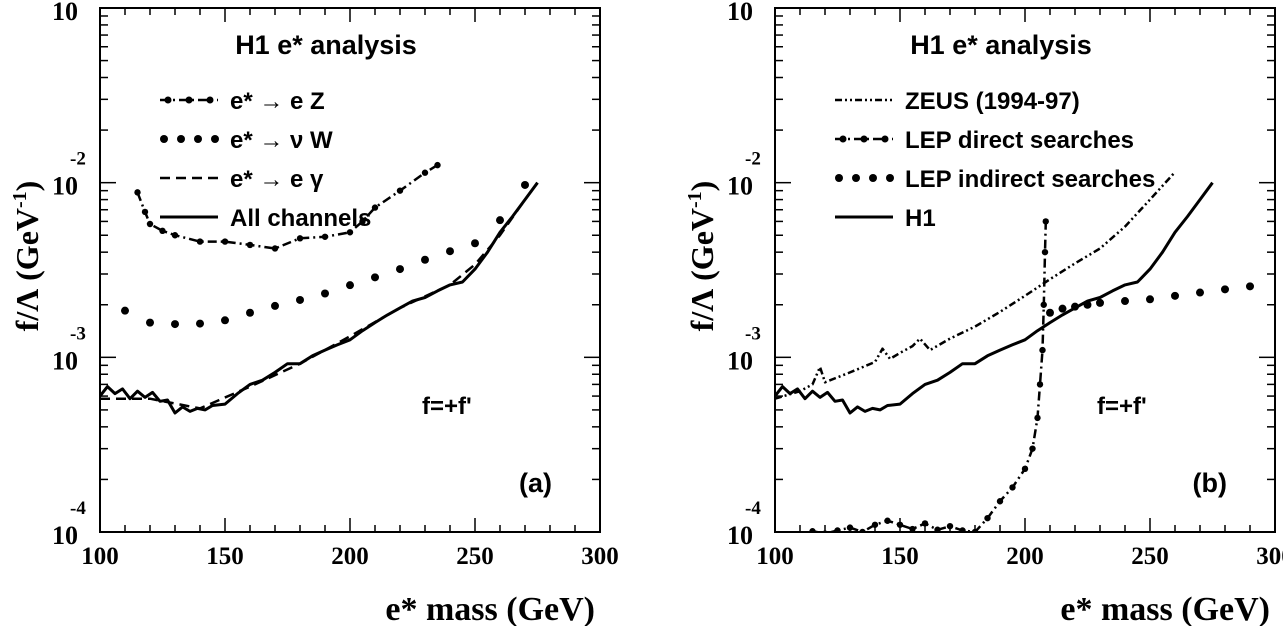 This screenshot has width=1283, height=626. I want to click on x-axis-label: e* mass (GeV), so click(490, 608).